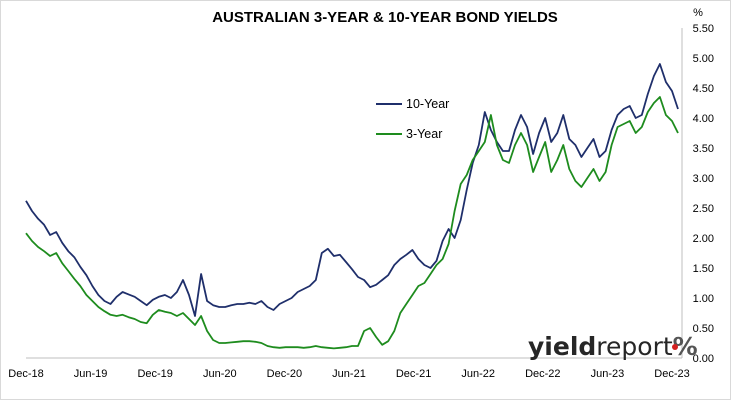 Image resolution: width=731 pixels, height=400 pixels. Describe the element at coordinates (413, 374) in the screenshot. I see `x-tick-label: Dec-21` at that location.